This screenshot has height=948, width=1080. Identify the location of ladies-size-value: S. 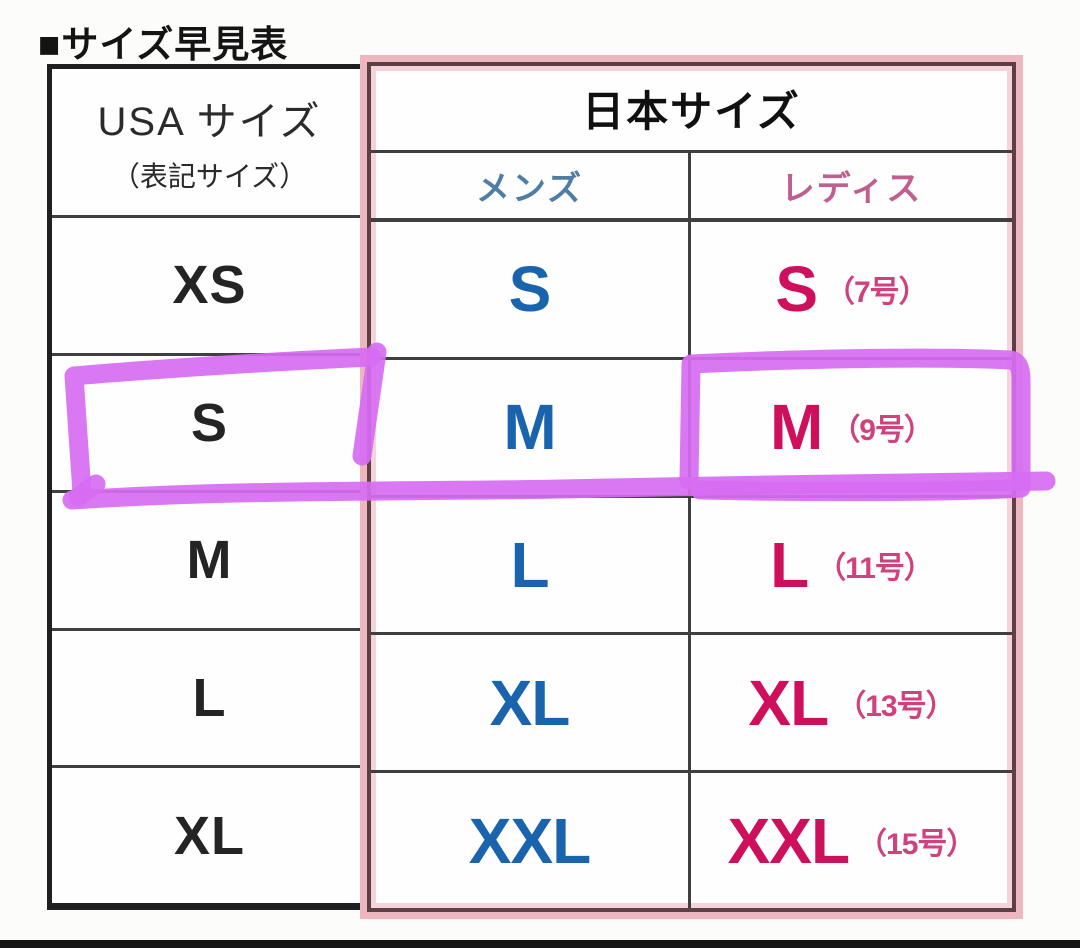
(796, 289).